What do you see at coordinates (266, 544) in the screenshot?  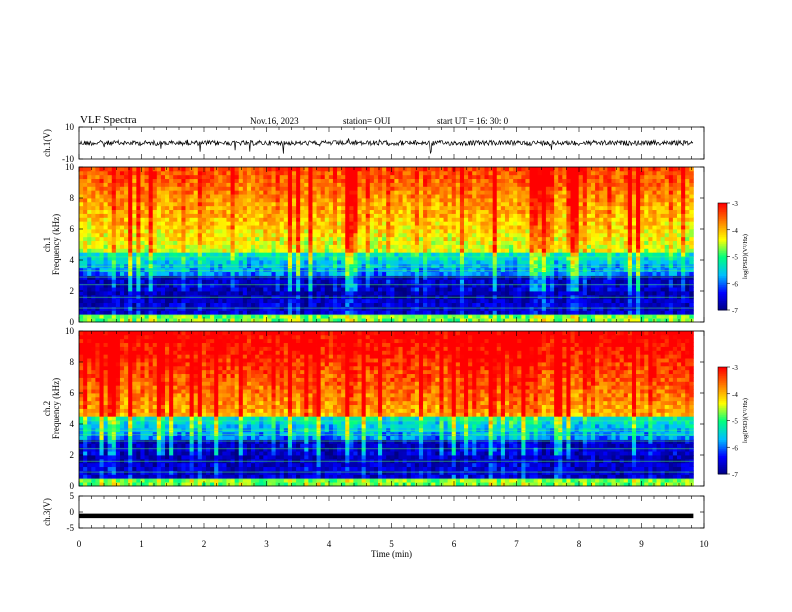 I see `x-tick-label: 3` at bounding box center [266, 544].